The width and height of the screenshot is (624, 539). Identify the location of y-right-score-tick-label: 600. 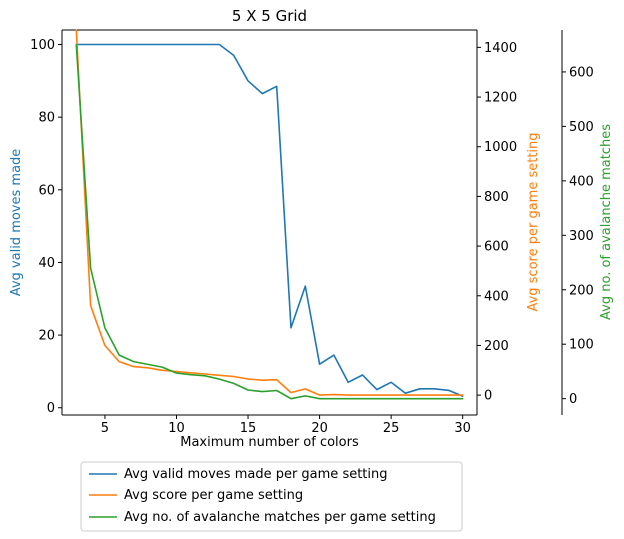
(496, 247).